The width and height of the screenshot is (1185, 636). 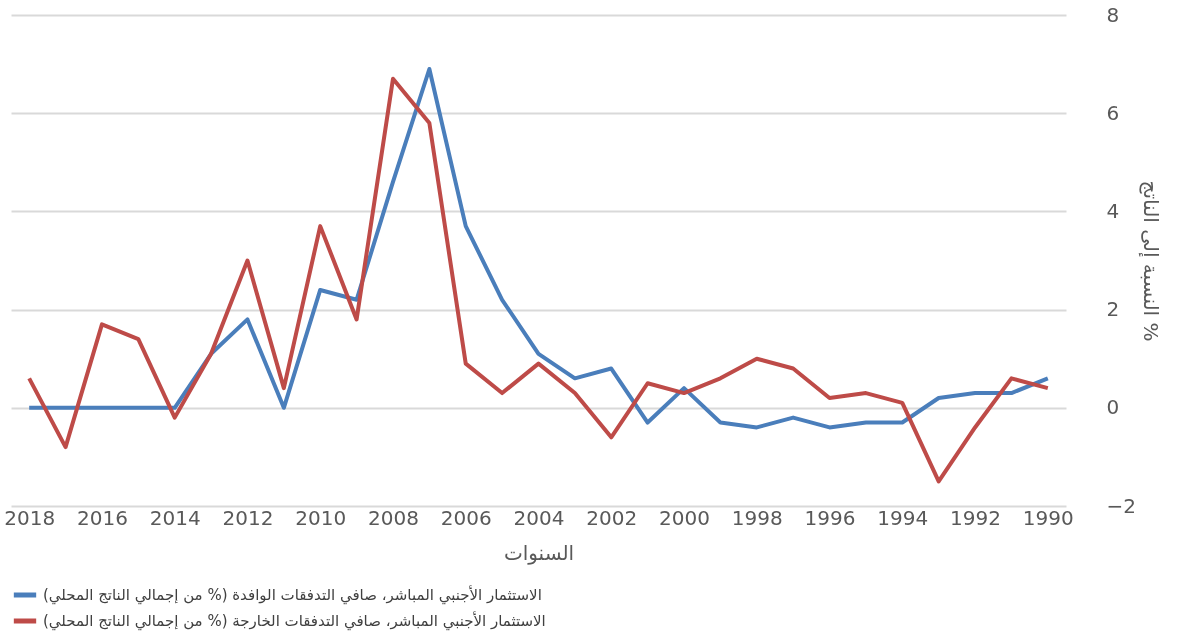 What do you see at coordinates (975, 517) in the screenshot?
I see `x-tick-label: 1992` at bounding box center [975, 517].